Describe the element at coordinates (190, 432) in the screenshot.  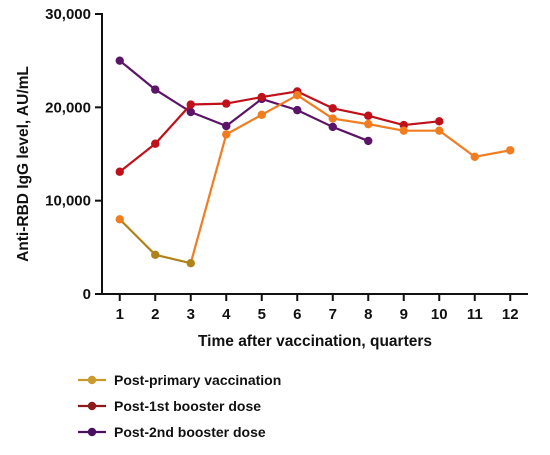
I see `legend-label: Post-2nd booster dose` at that location.